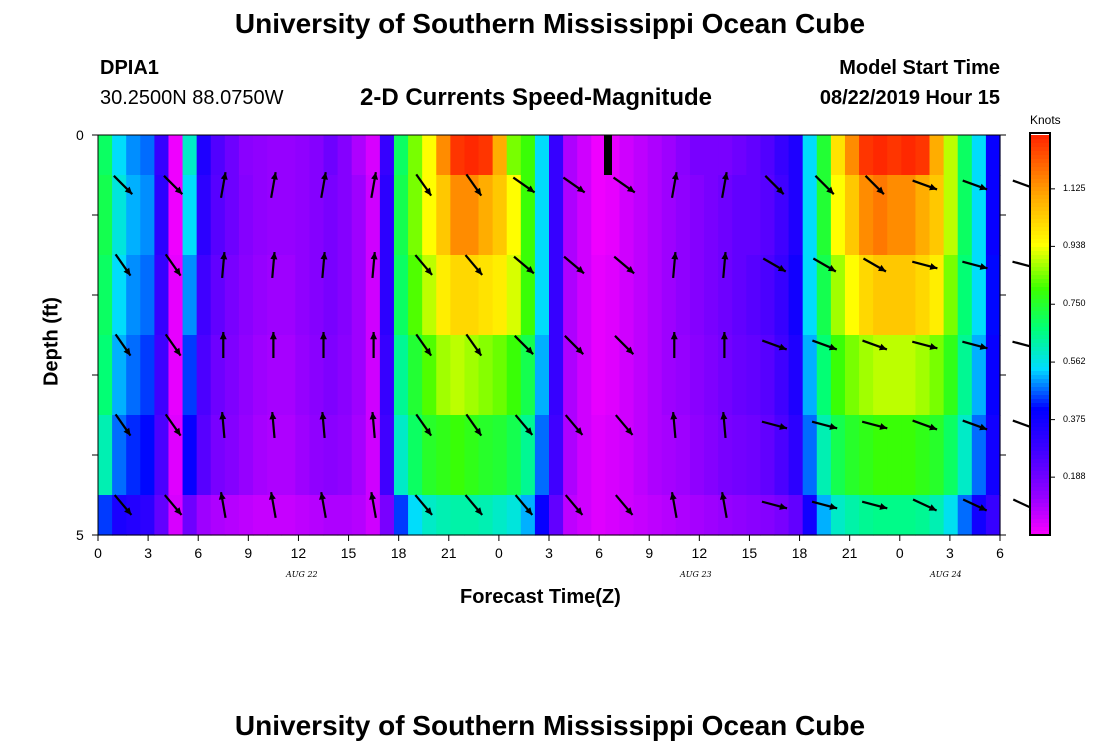 This screenshot has width=1100, height=750. What do you see at coordinates (909, 98) in the screenshot?
I see `model-start-time: 08/22/2019 Hour 15` at bounding box center [909, 98].